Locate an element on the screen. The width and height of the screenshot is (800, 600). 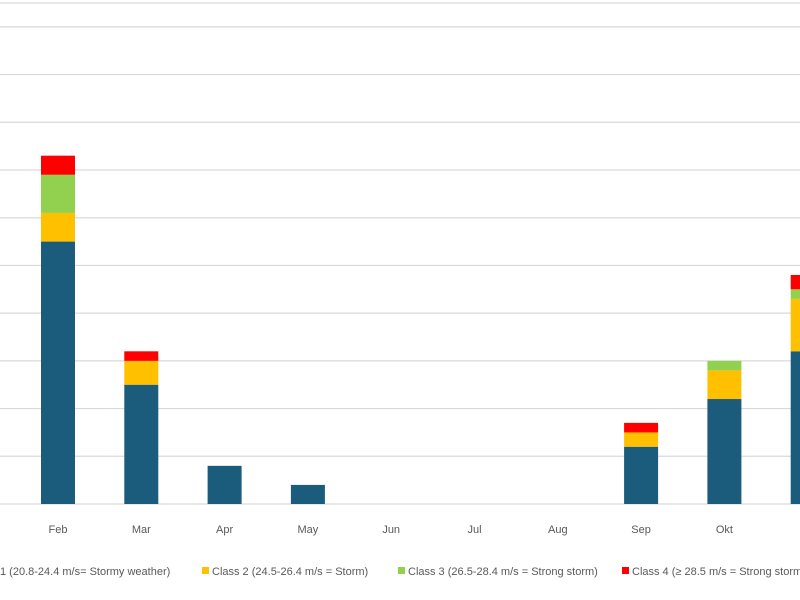
legend-label: Class 4 (≥ 28.5 m/s = Strong storm t is located at coordinates (716, 572).